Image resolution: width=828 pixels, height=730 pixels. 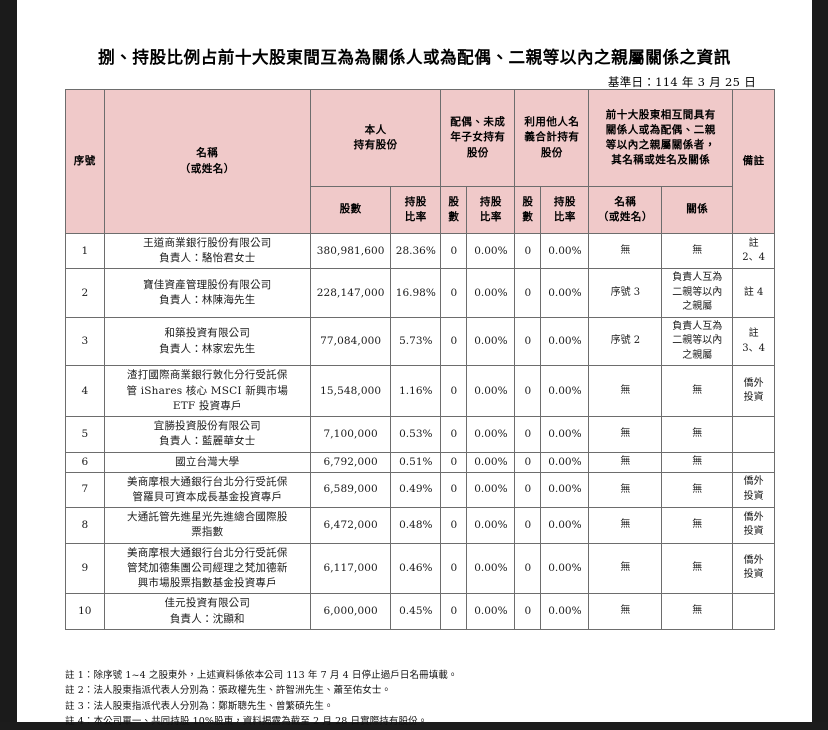 What do you see at coordinates (207, 293) in the screenshot?
I see `cell-name: 寶佳資產管理股份有限公司 負責人：林陳海先生` at bounding box center [207, 293].